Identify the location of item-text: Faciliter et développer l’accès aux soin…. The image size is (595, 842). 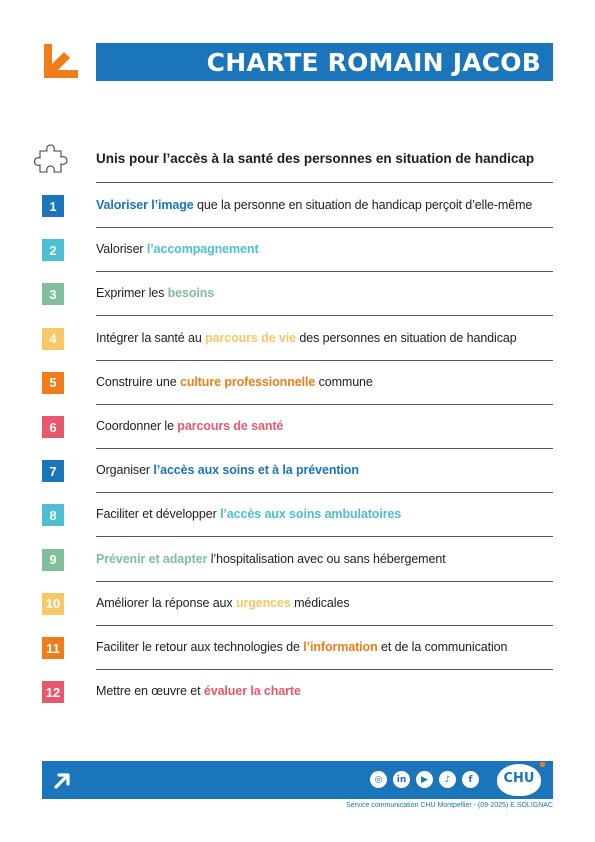
(248, 514).